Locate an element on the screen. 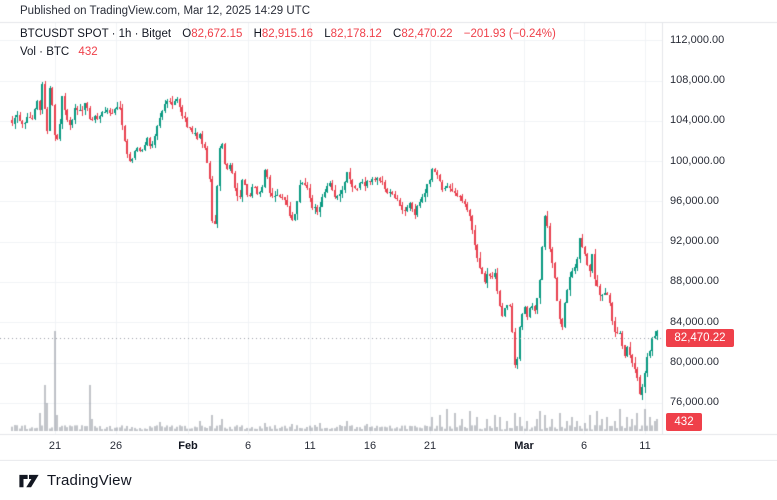 The image size is (777, 500). time-axis-label: 16 is located at coordinates (370, 446).